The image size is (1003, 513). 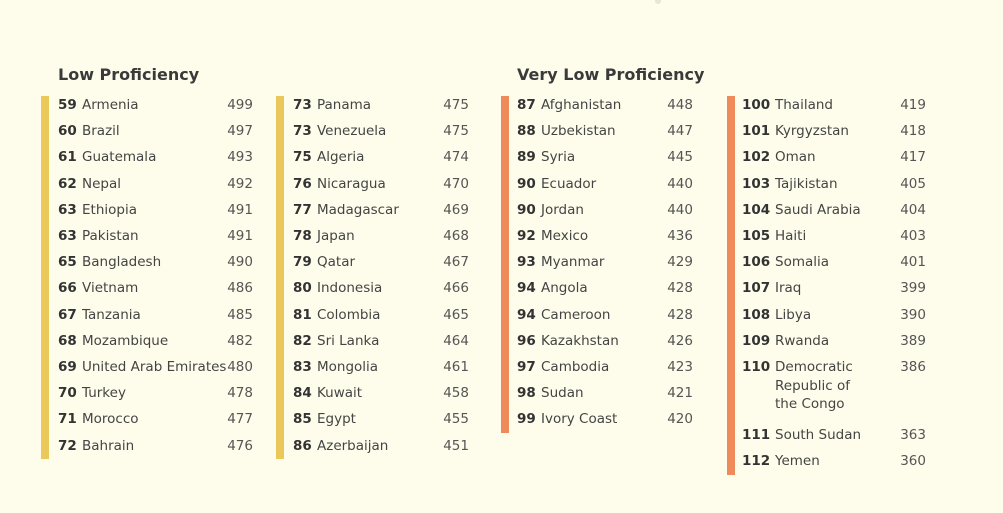 What do you see at coordinates (526, 288) in the screenshot?
I see `rank: 94` at bounding box center [526, 288].